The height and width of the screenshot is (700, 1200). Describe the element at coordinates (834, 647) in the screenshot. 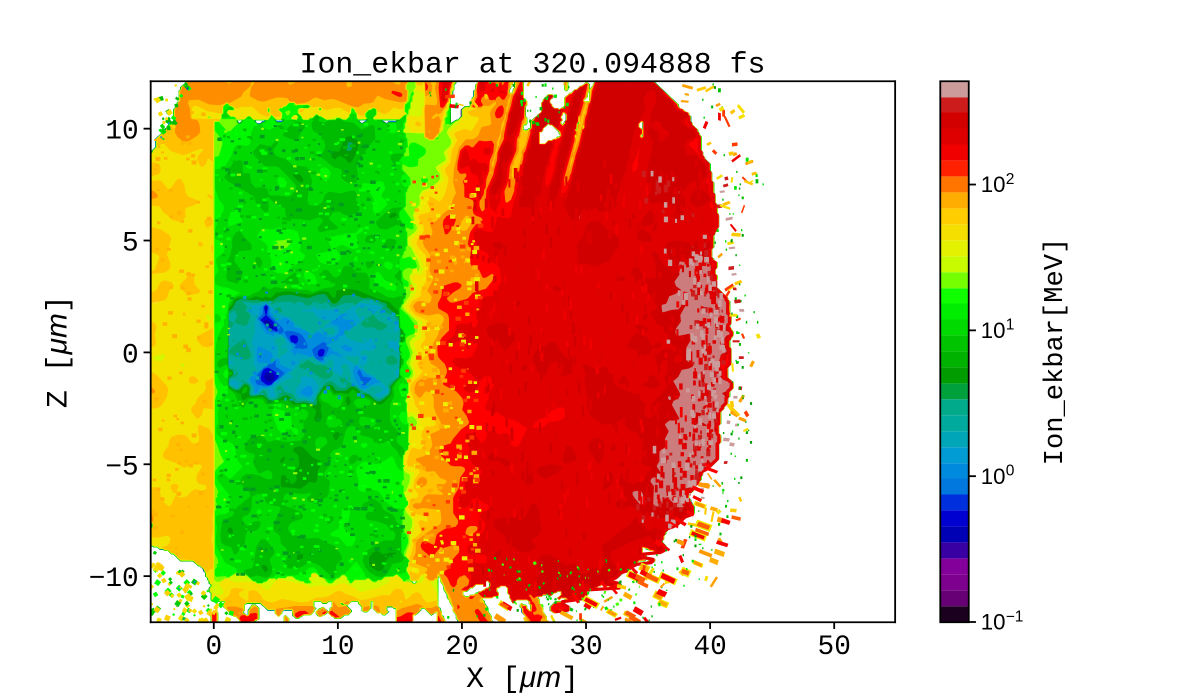

I see `svg-text: 50` at that location.